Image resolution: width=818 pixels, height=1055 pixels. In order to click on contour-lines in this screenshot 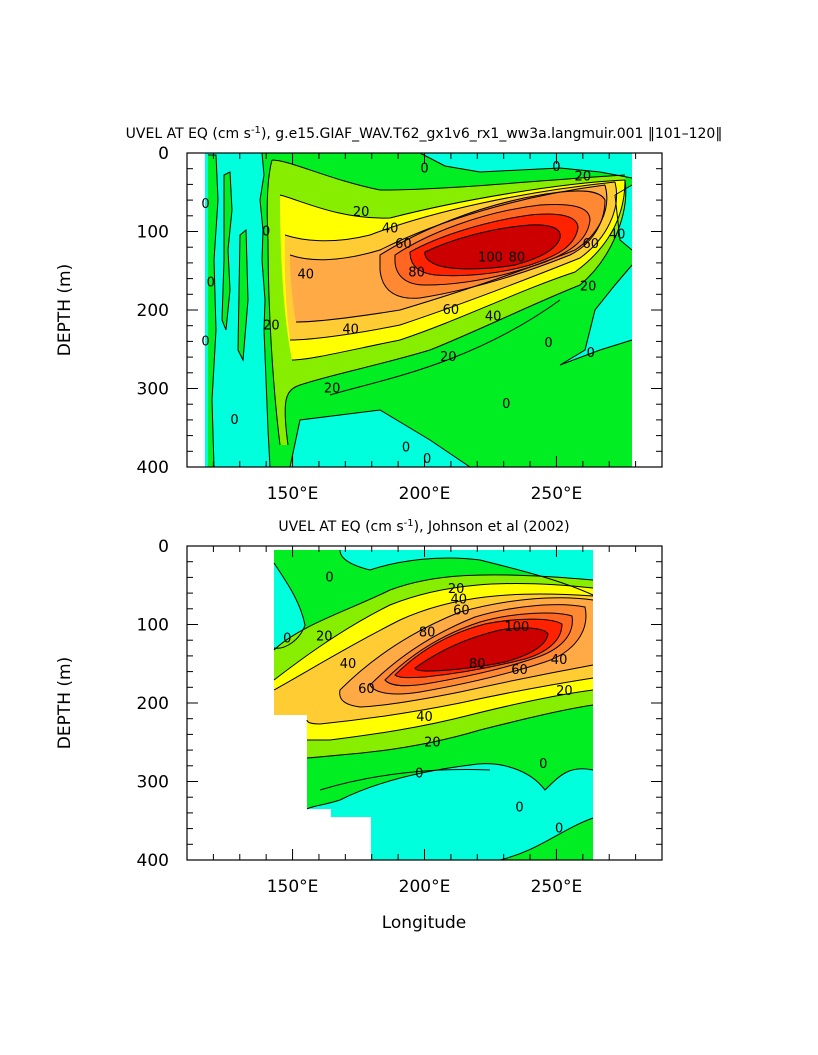, I will do `click(433, 704)`.